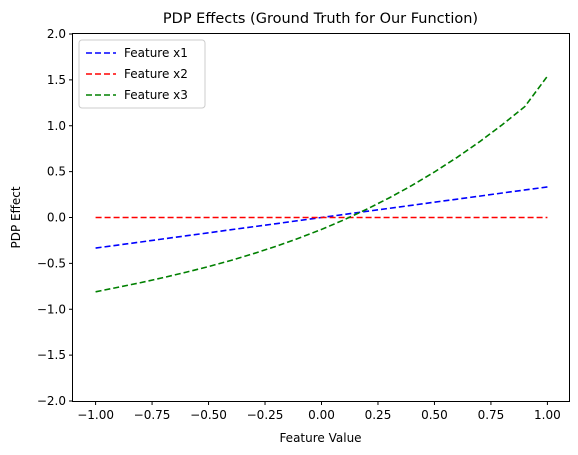 This screenshot has width=578, height=455. Describe the element at coordinates (51, 355) in the screenshot. I see `y-tick-label: −1.5` at that location.